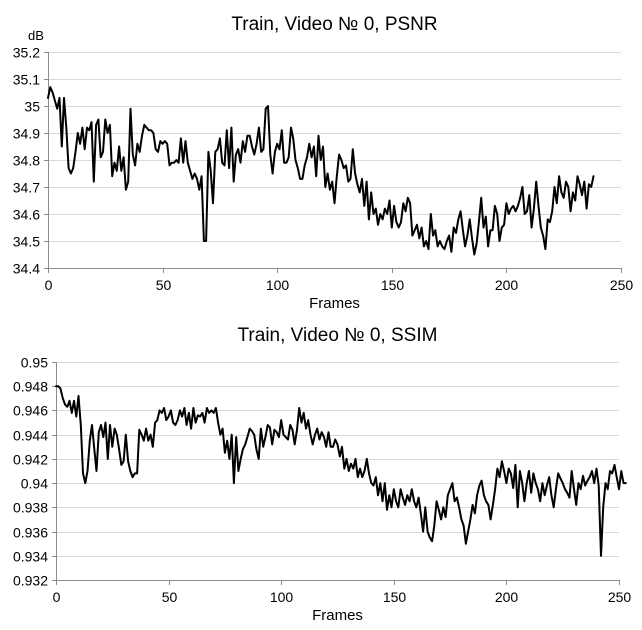 This screenshot has width=642, height=630. Describe the element at coordinates (34, 363) in the screenshot. I see `chart-2-y-tick-label: 0.95` at that location.